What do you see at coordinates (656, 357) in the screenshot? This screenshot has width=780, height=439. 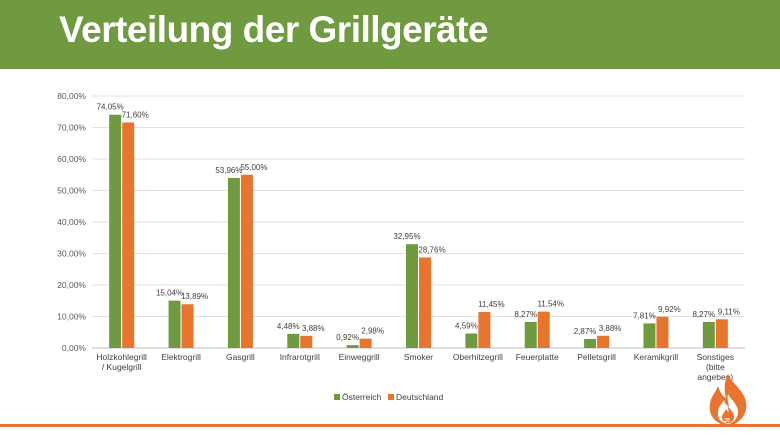 I see `x-tick-label: Keramikgrill` at bounding box center [656, 357].